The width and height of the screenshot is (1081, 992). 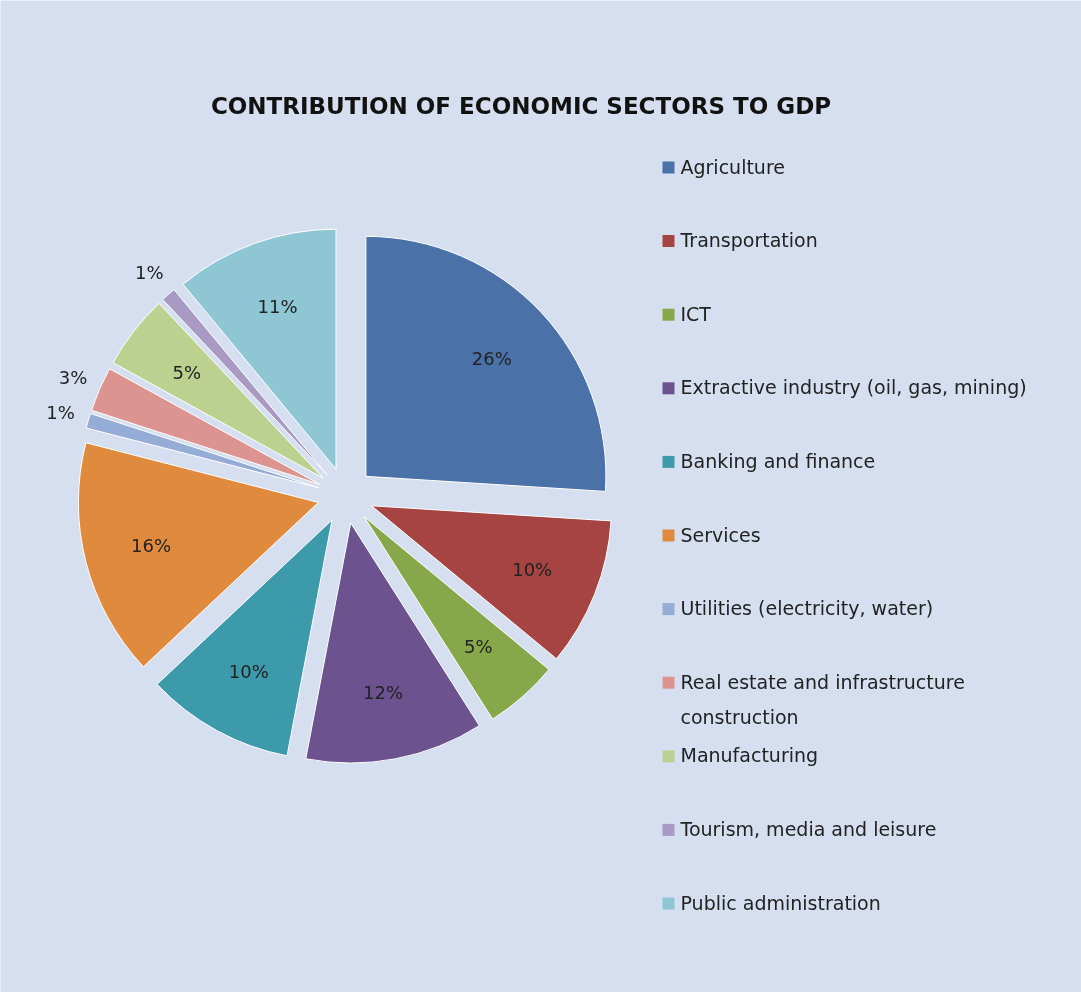 I want to click on legend-label: Manufacturing, so click(x=749, y=755).